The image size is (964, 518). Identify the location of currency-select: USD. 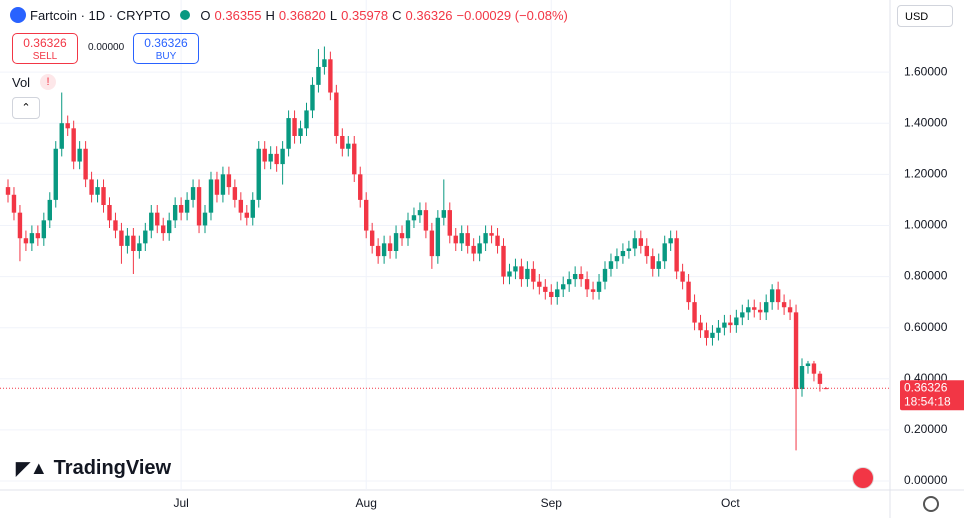
(925, 16).